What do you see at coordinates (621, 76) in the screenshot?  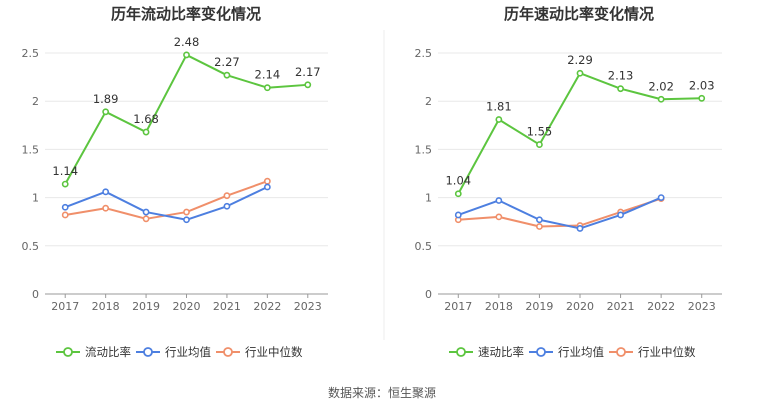 I see `data-label: 2.13` at bounding box center [621, 76].